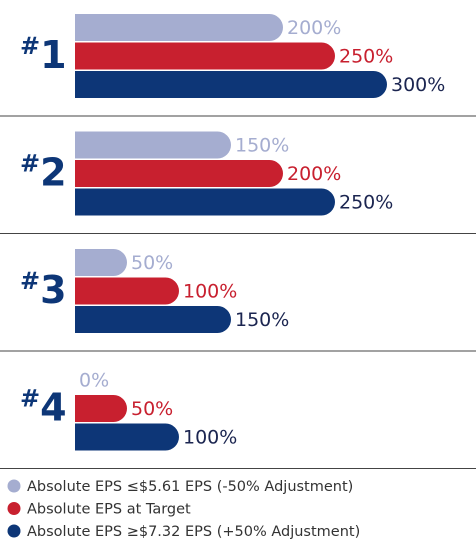 This screenshot has height=540, width=476. I want to click on category-number: 2, so click(53, 172).